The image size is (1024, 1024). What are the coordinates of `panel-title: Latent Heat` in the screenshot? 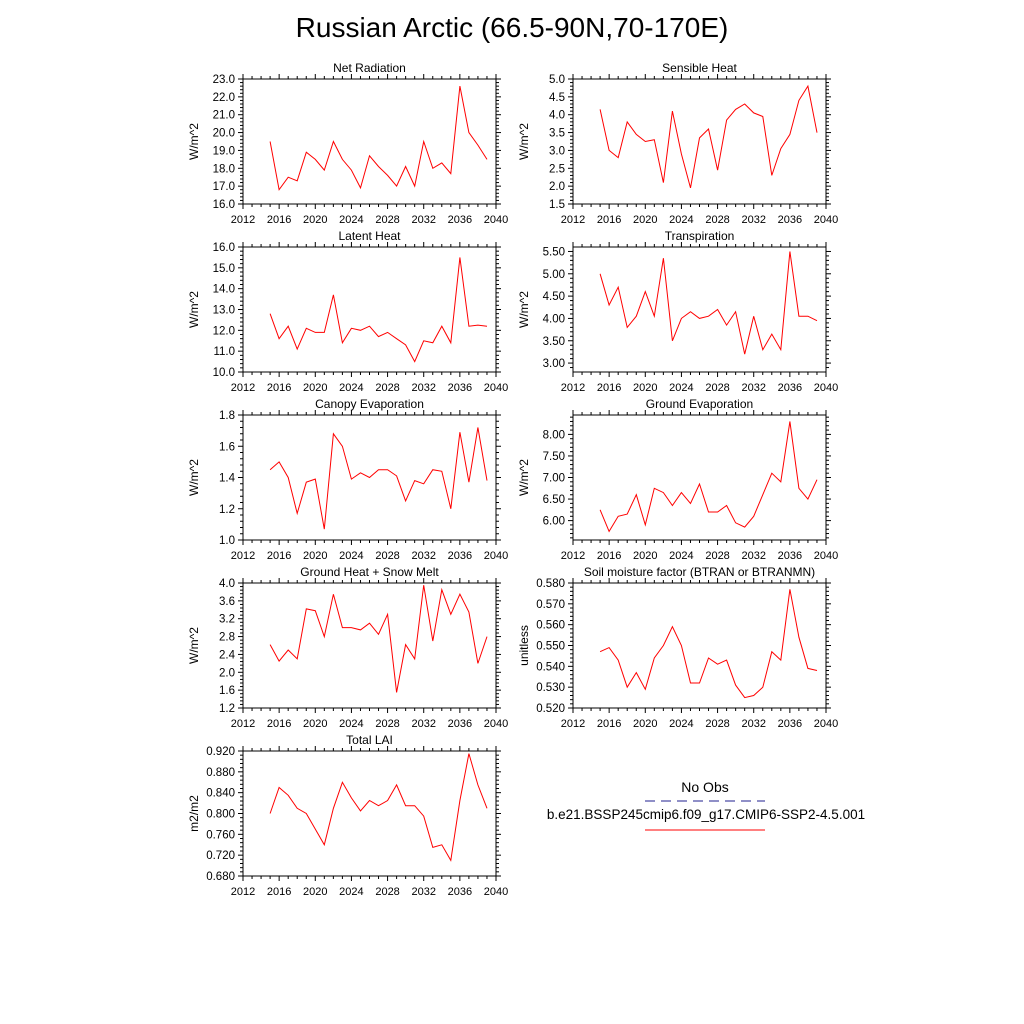 It's located at (369, 236).